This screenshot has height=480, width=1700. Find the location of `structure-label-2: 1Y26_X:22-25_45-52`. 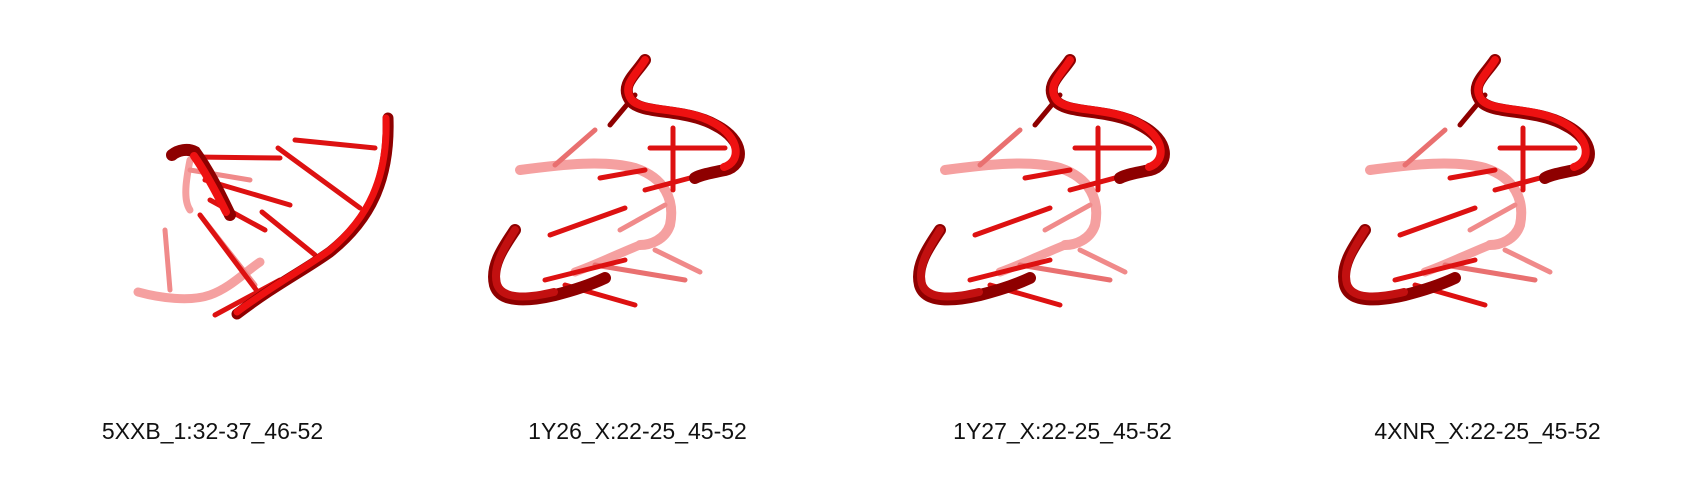

structure-label-2: 1Y26_X:22-25_45-52 is located at coordinates (637, 431).